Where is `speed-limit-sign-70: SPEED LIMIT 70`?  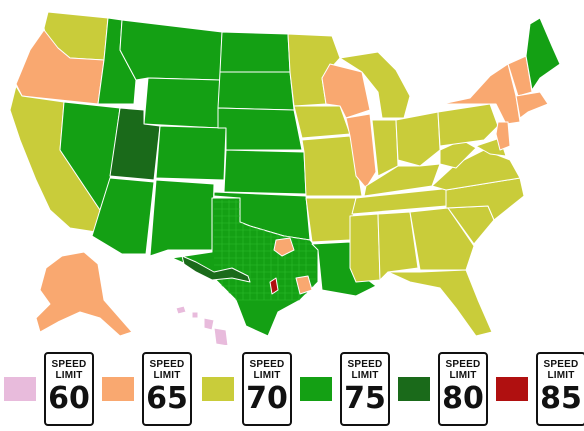
speed-limit-sign-70: SPEED LIMIT 70 is located at coordinates (267, 389).